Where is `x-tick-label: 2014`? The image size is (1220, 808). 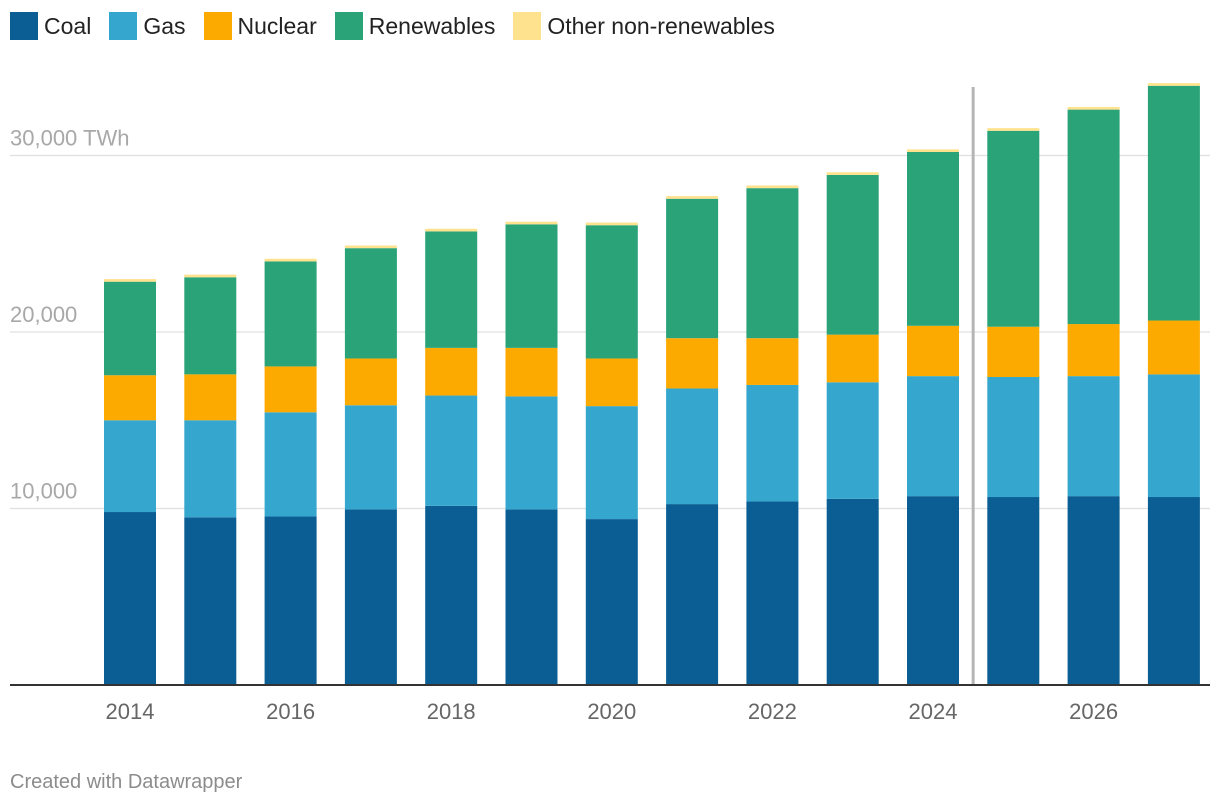 x-tick-label: 2014 is located at coordinates (130, 711).